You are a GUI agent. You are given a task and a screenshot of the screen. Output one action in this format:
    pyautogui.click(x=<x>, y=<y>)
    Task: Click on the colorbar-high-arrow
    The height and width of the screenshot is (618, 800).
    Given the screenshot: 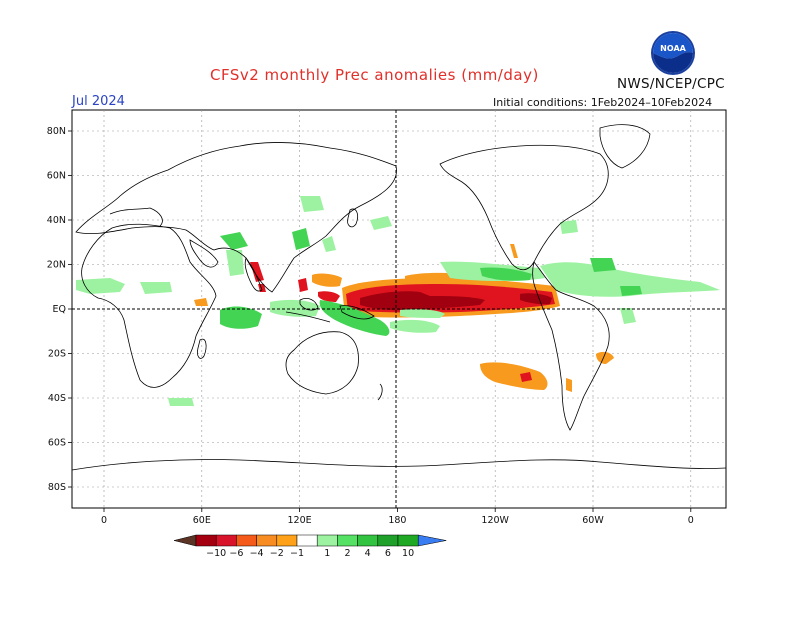 What is the action you would take?
    pyautogui.click(x=432, y=540)
    